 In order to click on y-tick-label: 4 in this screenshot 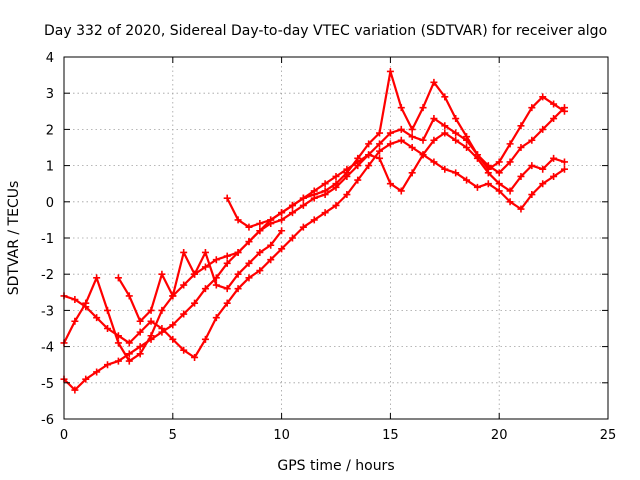, I will do `click(50, 58)`.